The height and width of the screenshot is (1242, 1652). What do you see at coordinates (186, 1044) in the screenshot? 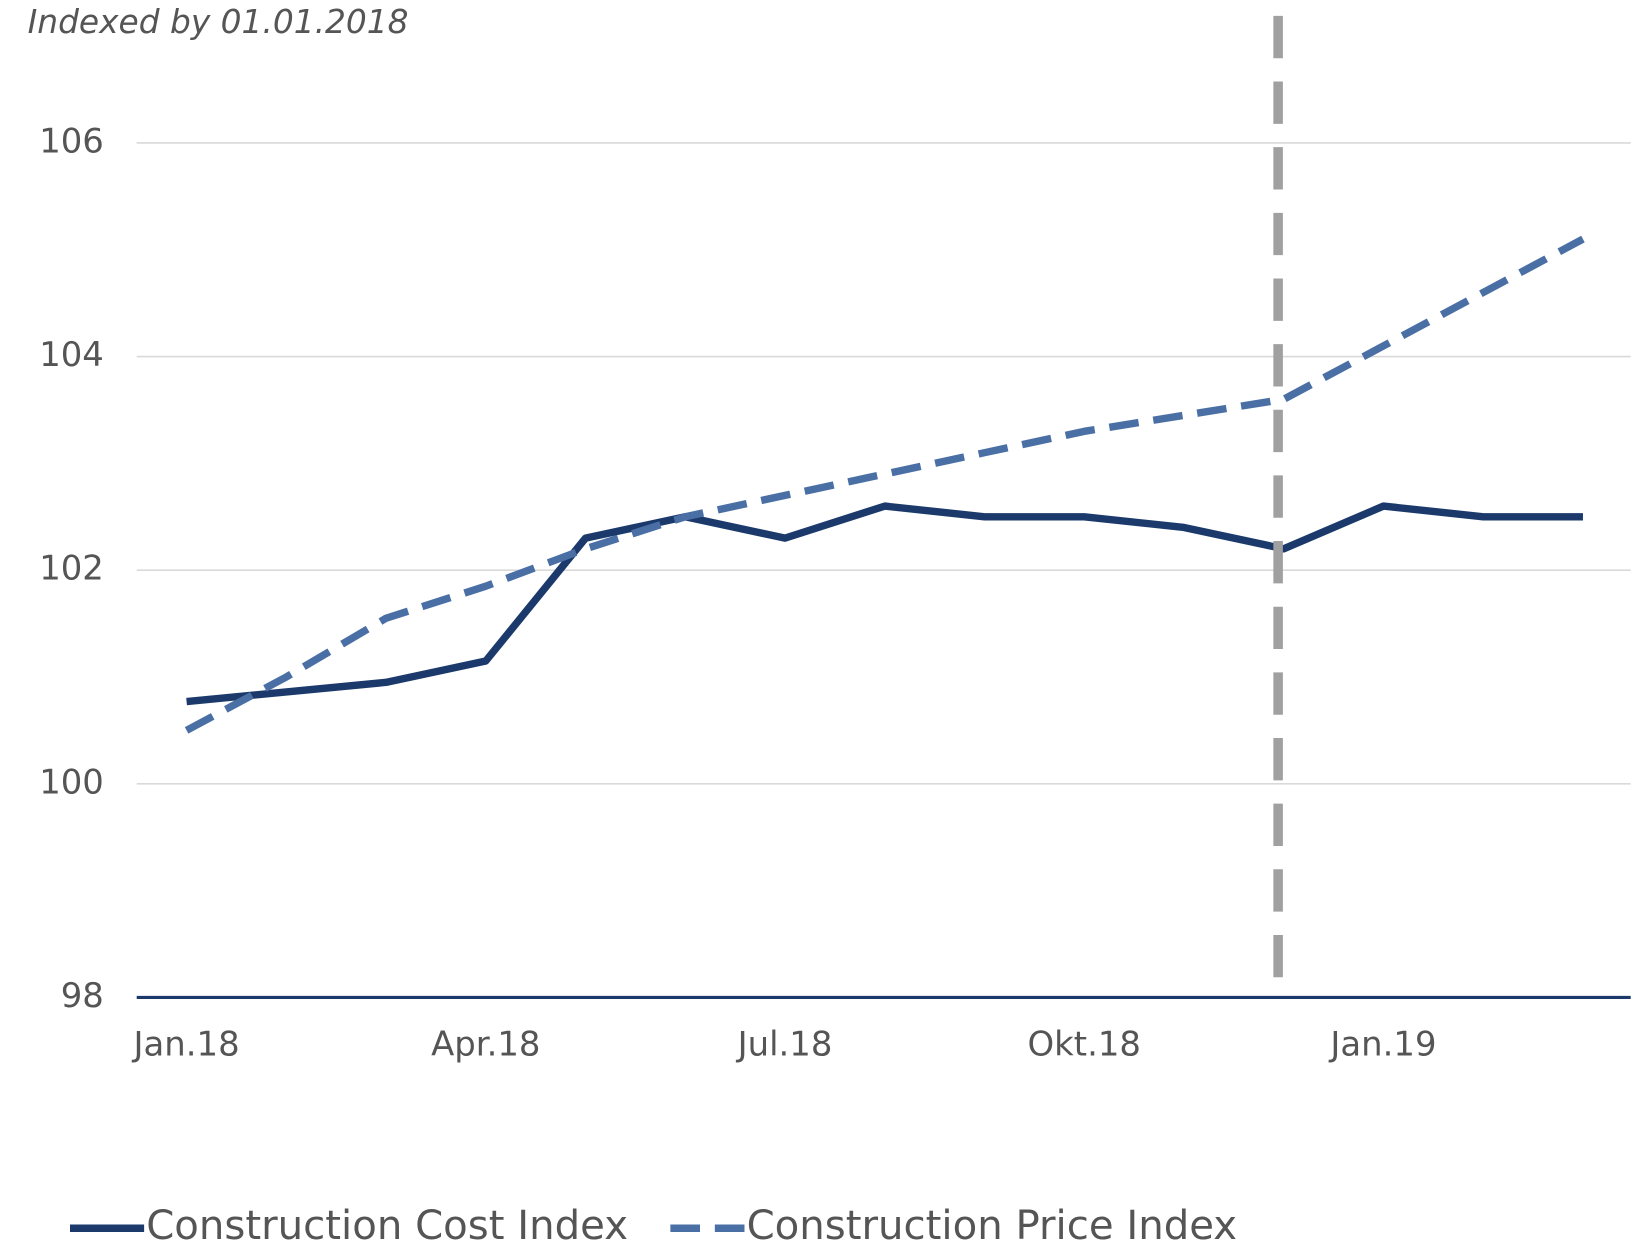
I see `x-tick-label: Jan.18` at bounding box center [186, 1044].